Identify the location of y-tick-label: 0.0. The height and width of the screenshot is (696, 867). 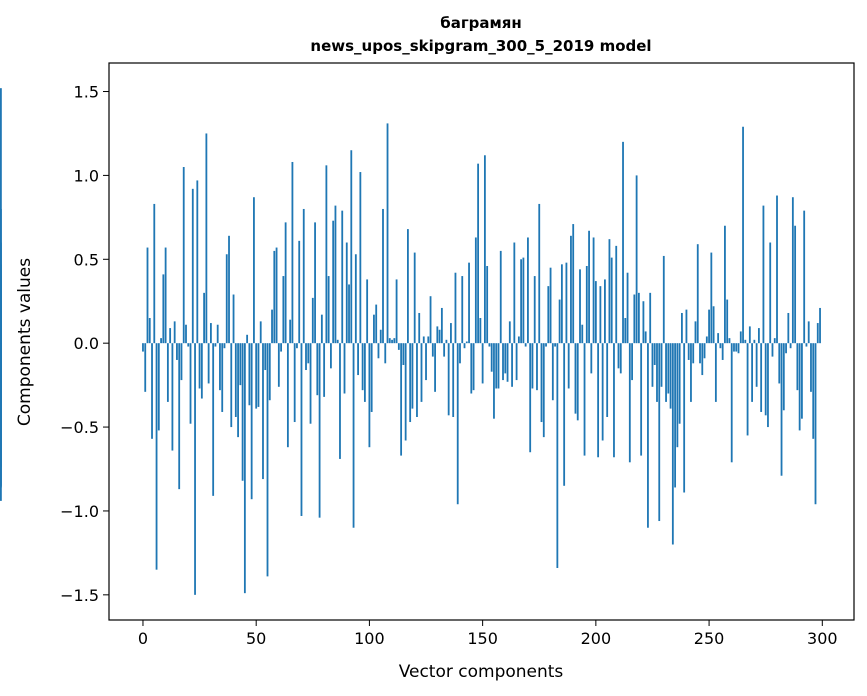
(86, 343).